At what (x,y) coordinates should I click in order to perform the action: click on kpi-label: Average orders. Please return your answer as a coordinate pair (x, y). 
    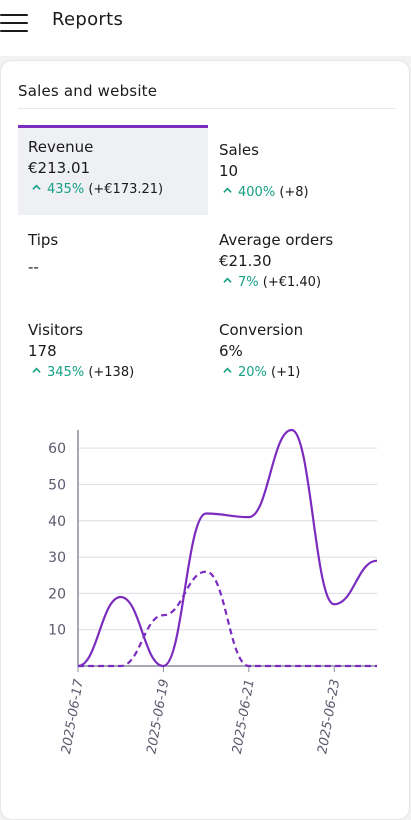
    Looking at the image, I should click on (276, 240).